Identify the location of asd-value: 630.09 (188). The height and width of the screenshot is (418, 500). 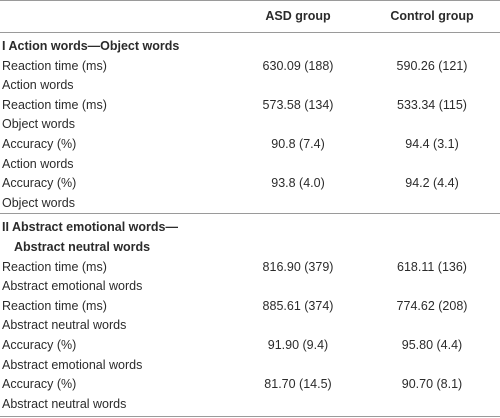
(298, 65).